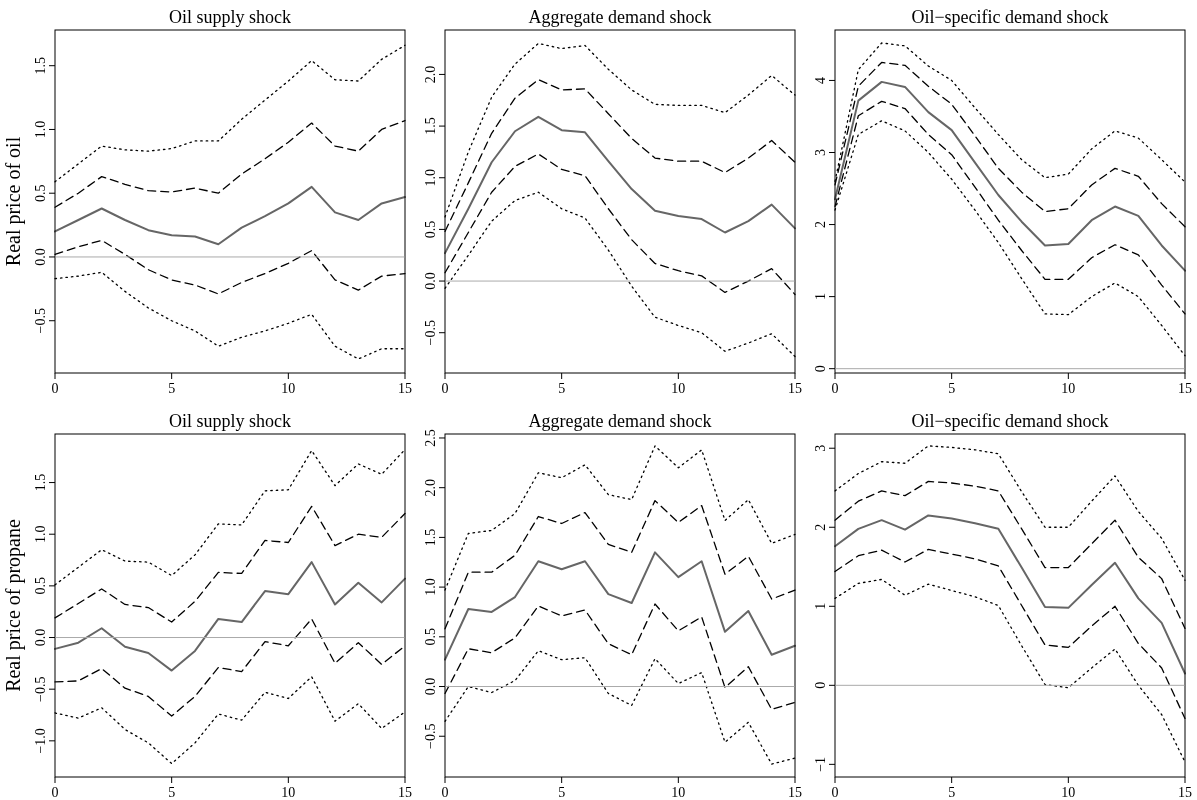 Image resolution: width=1197 pixels, height=800 pixels. Describe the element at coordinates (820, 80) in the screenshot. I see `y-tick-label: 4` at that location.